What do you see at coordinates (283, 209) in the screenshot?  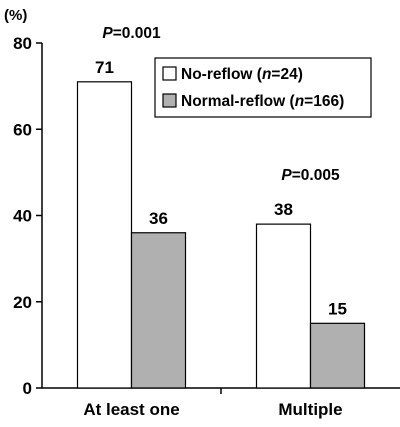 I see `data-label: 38` at bounding box center [283, 209].